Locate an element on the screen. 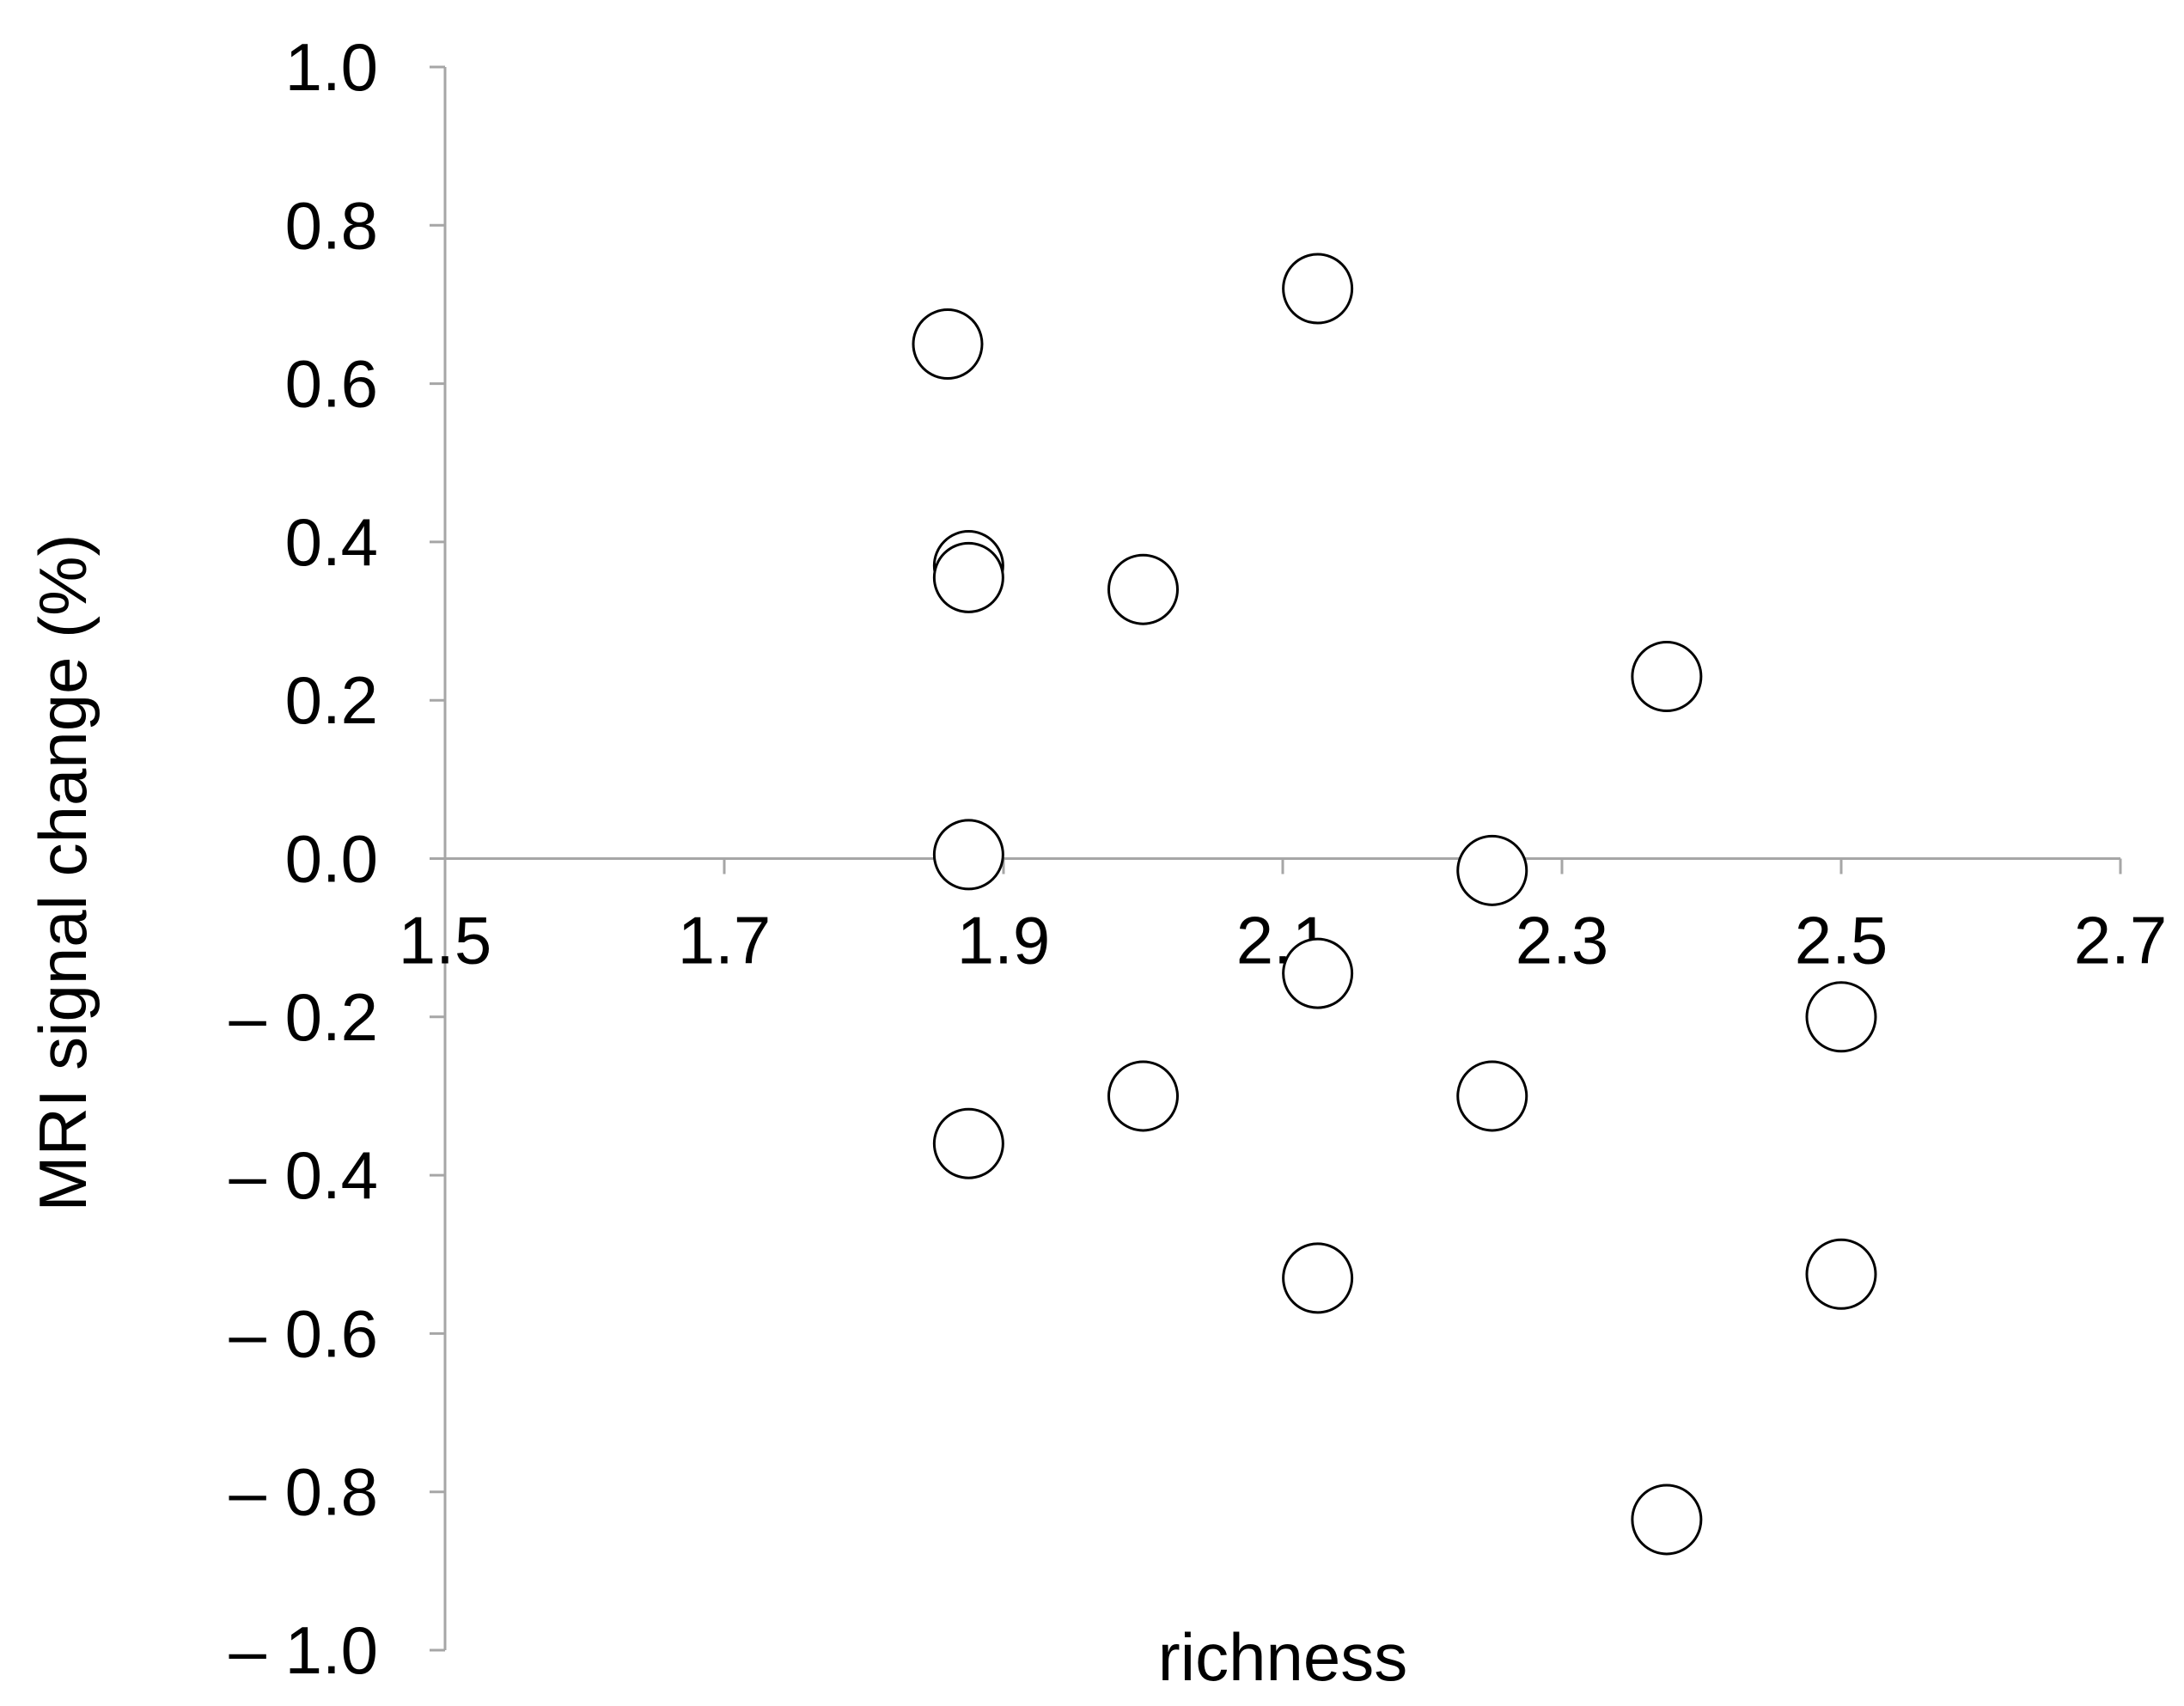 The image size is (2184, 1706). y-tick-label: 0.8 is located at coordinates (331, 225).